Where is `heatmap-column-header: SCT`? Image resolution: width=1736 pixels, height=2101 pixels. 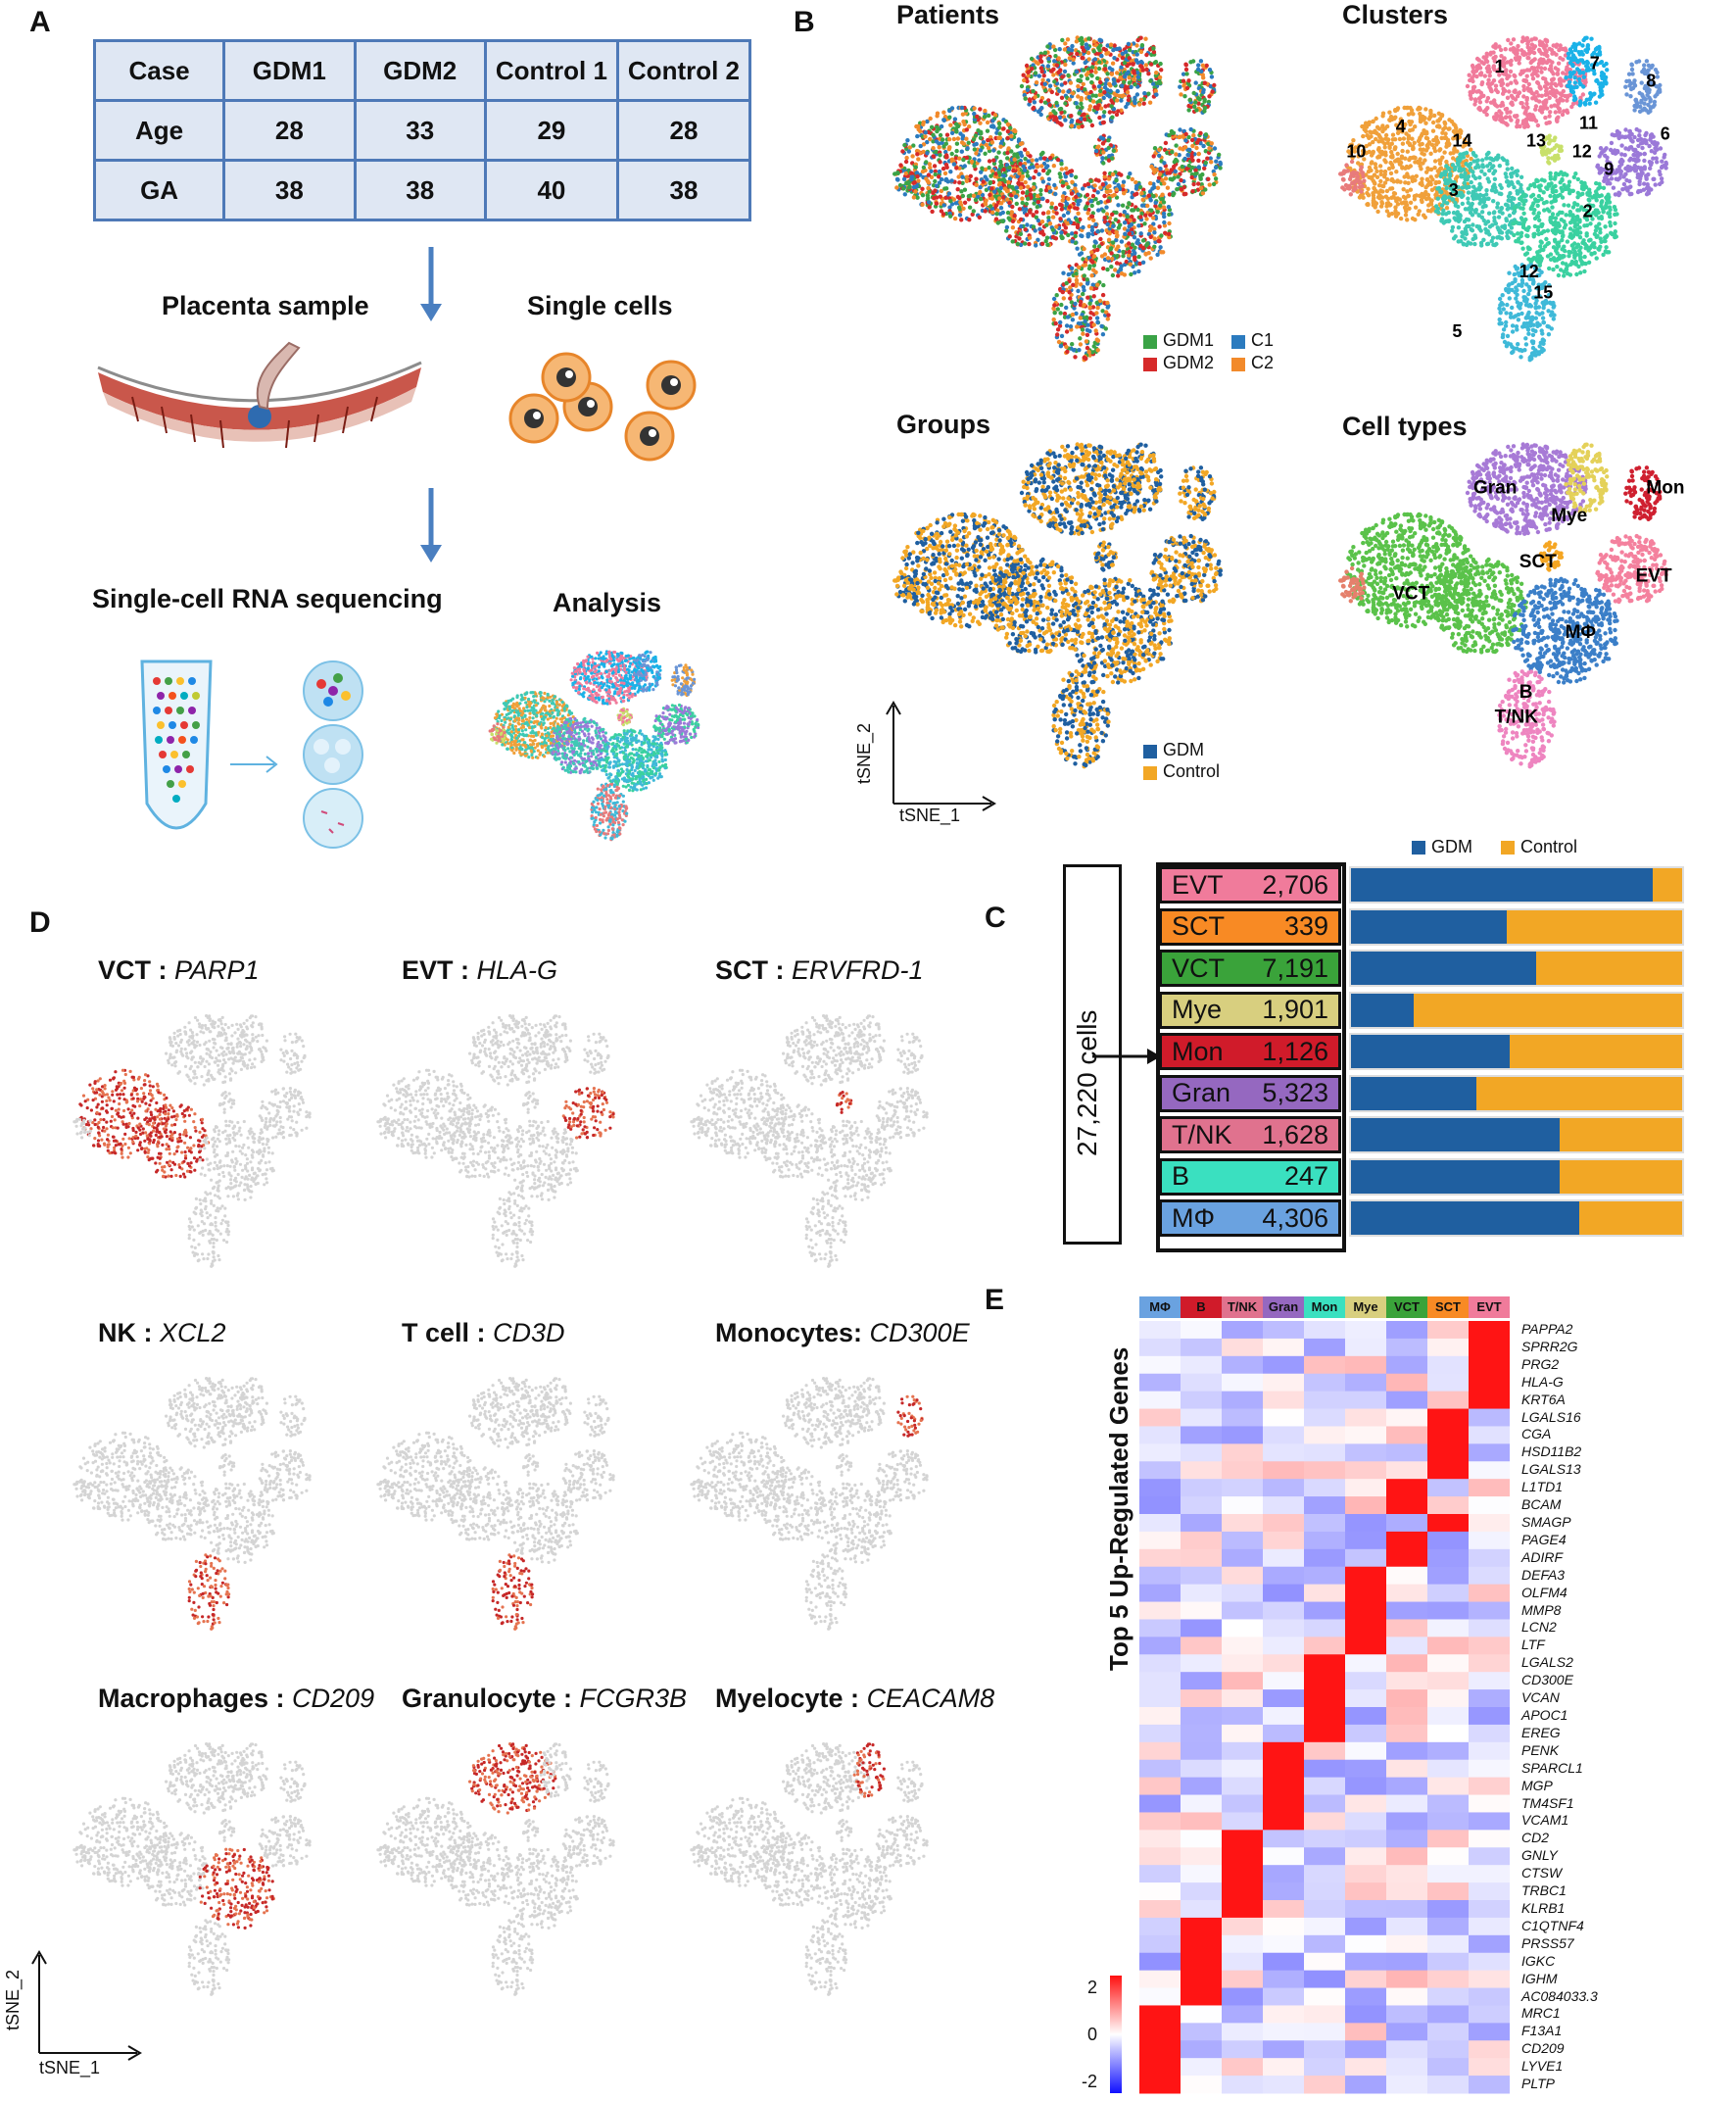 heatmap-column-header: SCT is located at coordinates (1448, 1307).